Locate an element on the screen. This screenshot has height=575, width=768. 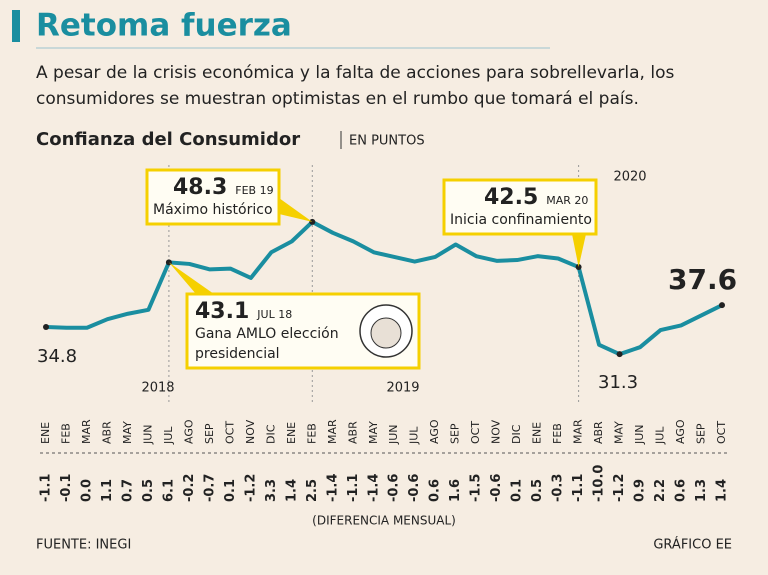
annotation-text: Gana AMLO elección is located at coordinates (267, 334).